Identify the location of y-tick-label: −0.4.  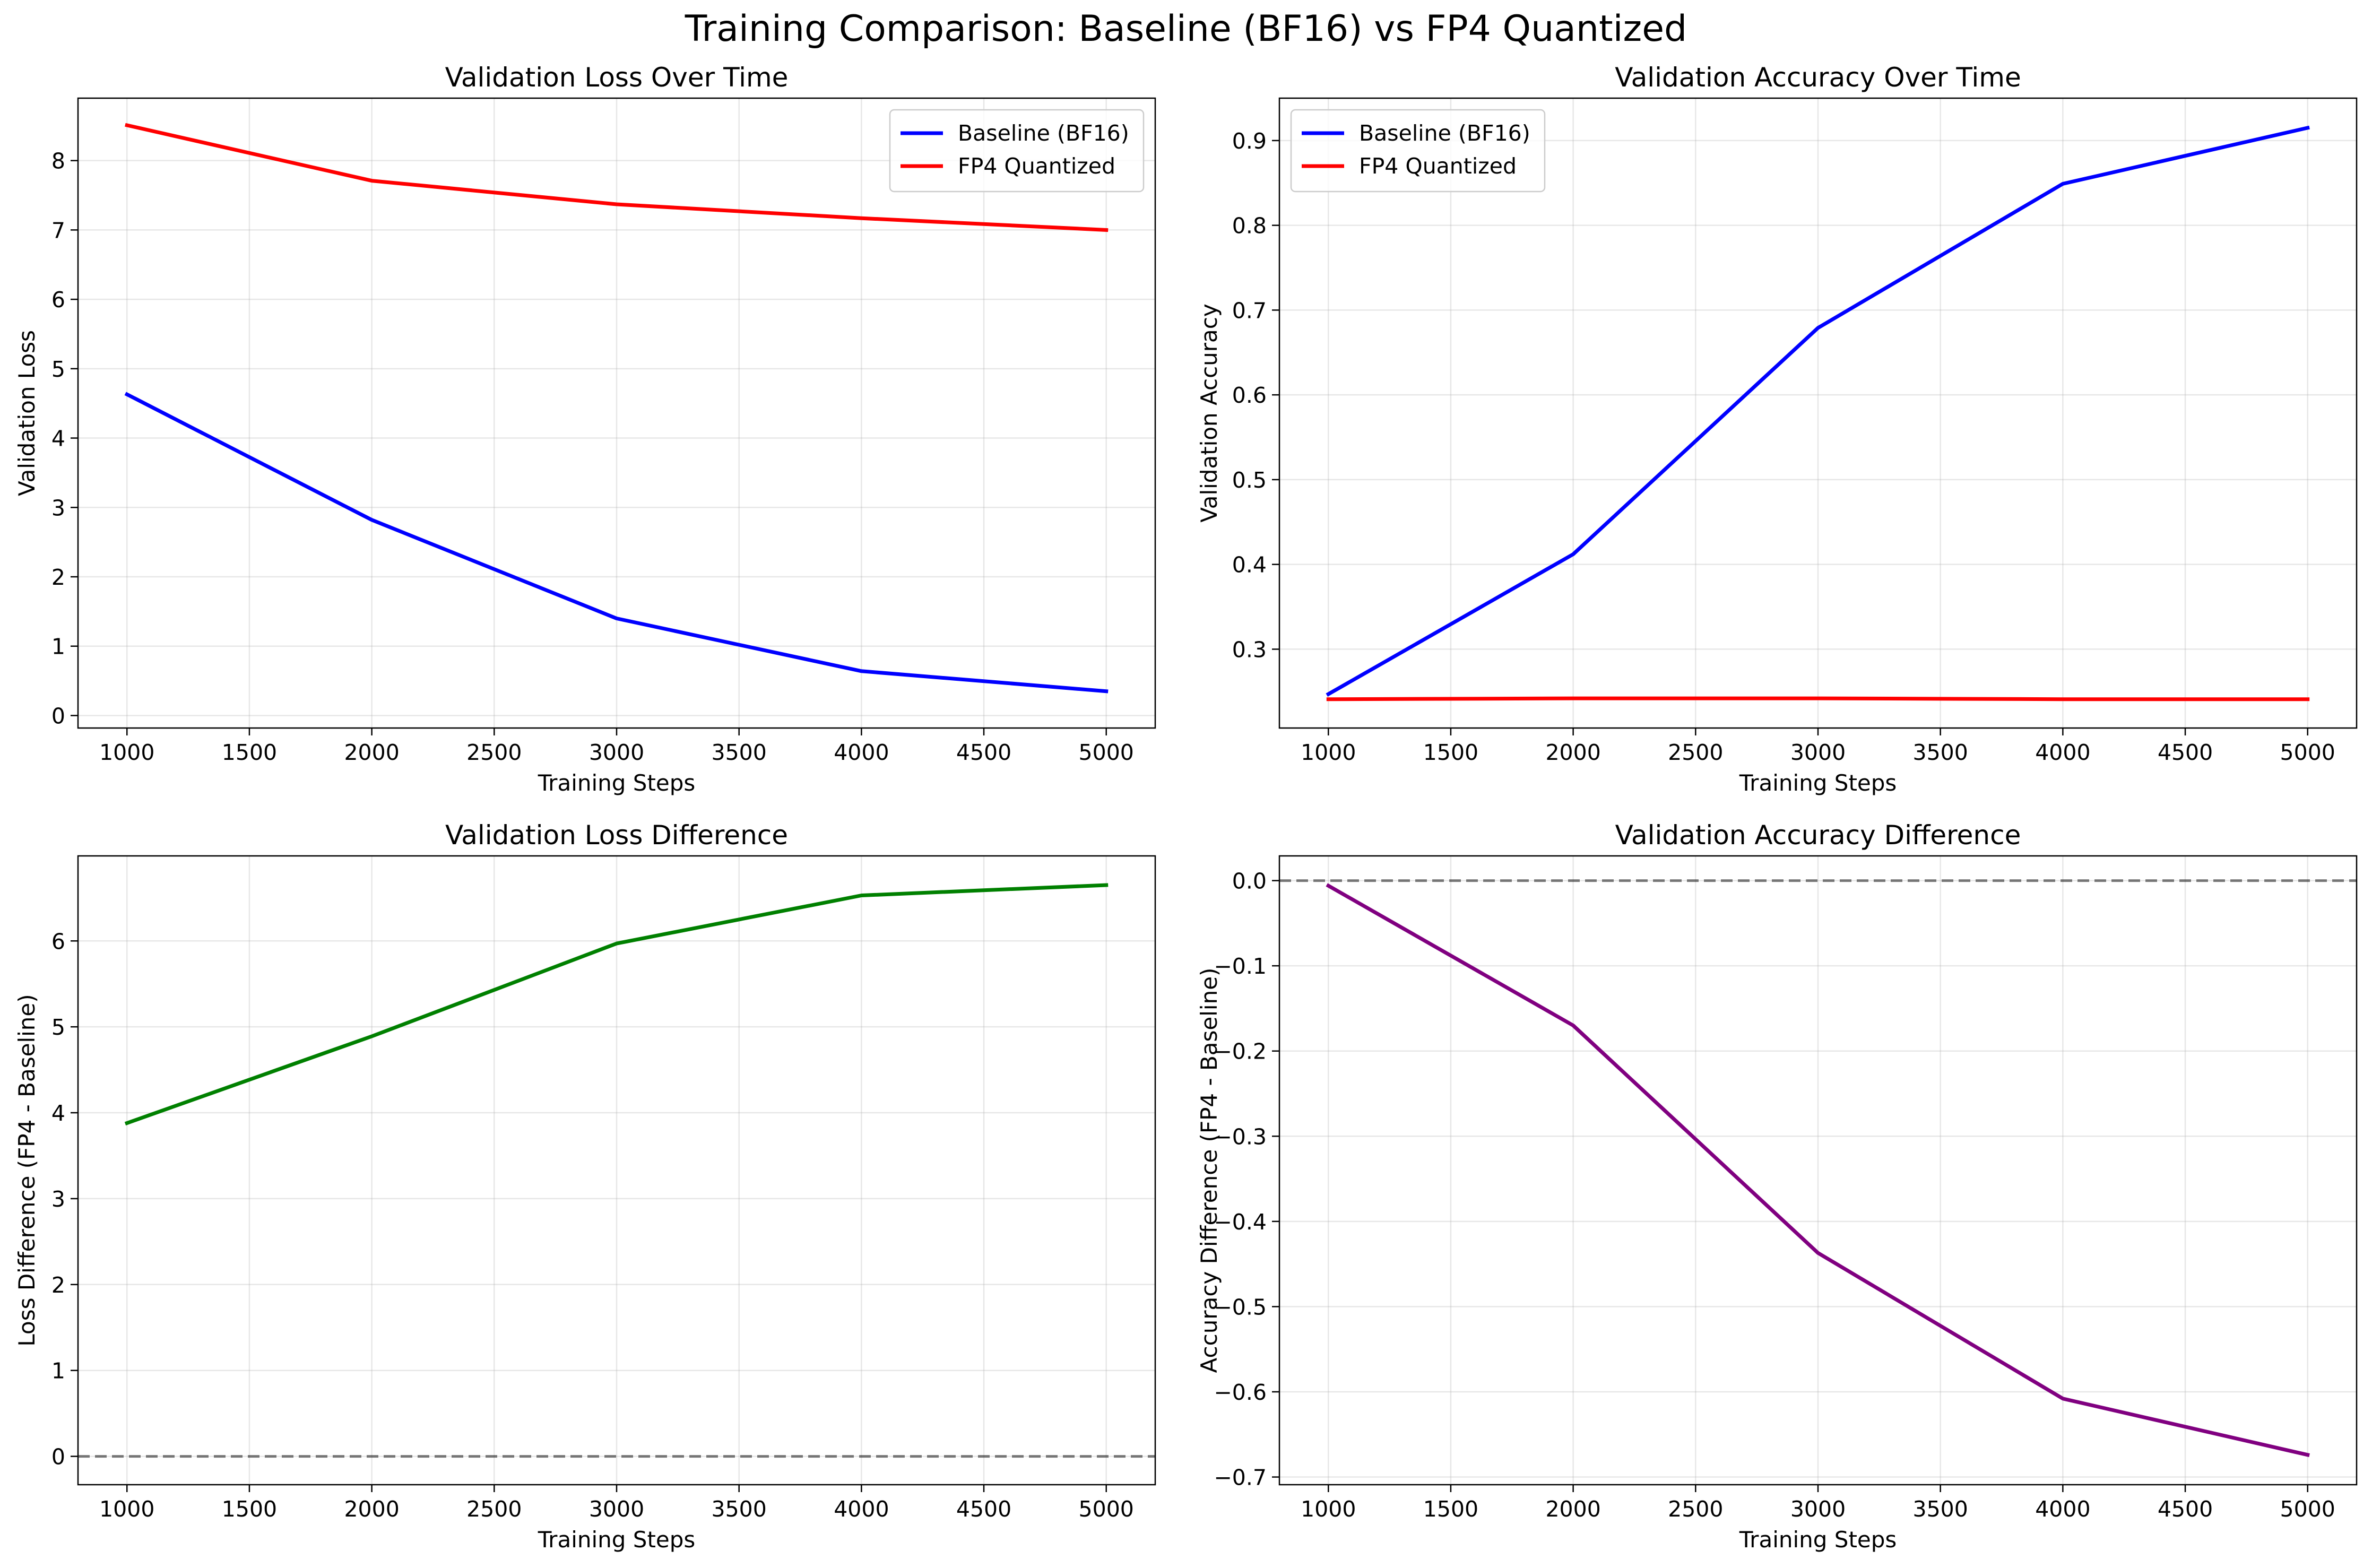
(1240, 1222).